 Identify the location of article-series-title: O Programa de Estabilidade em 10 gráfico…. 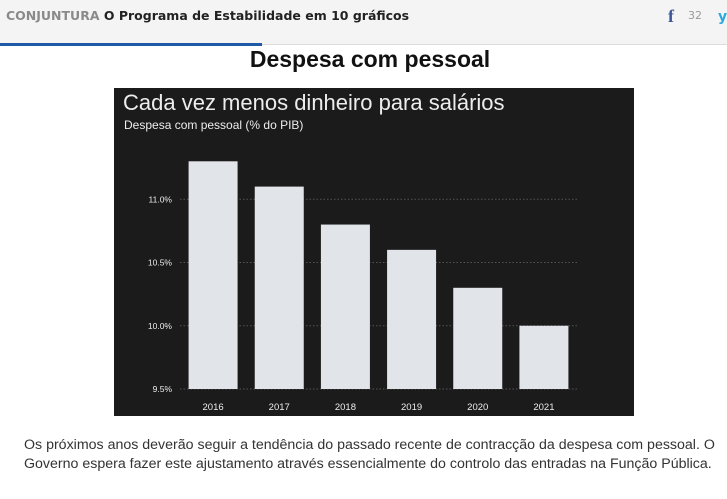
(256, 15).